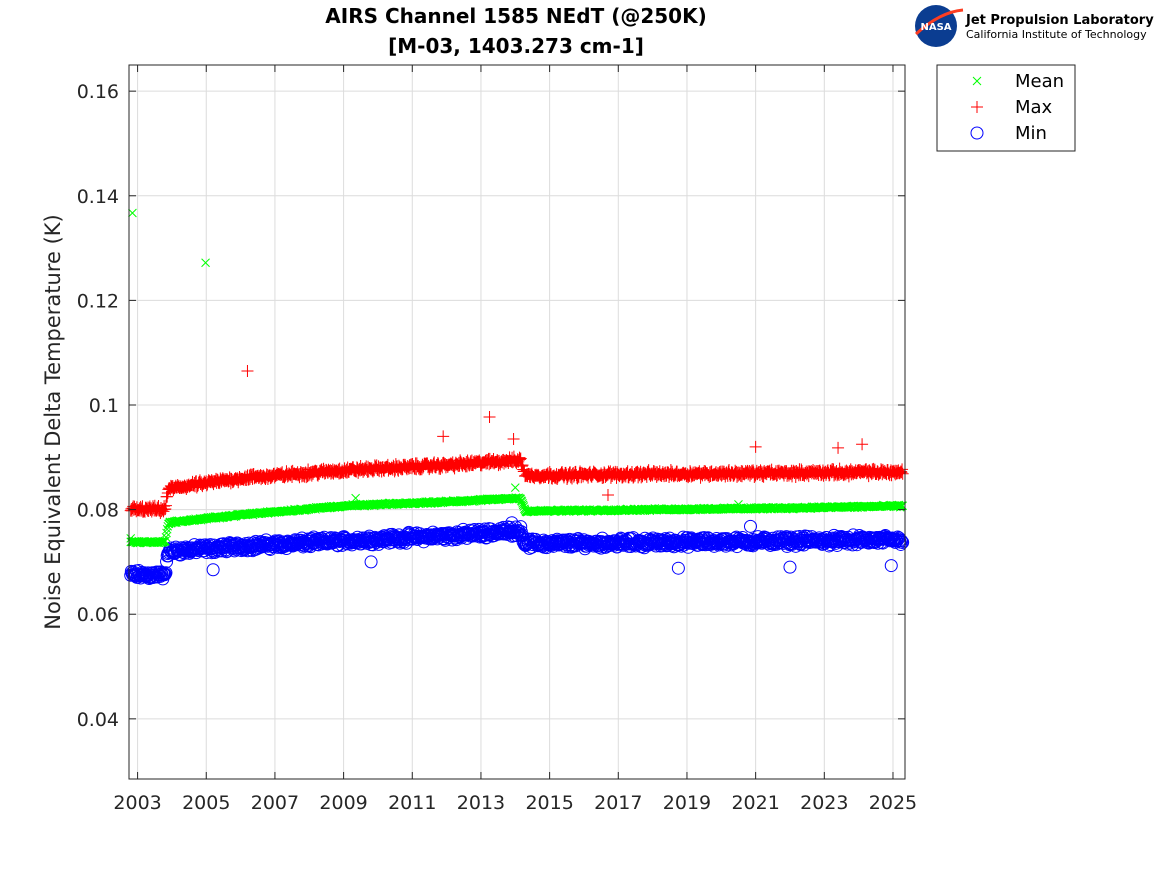 Image resolution: width=1167 pixels, height=875 pixels. Describe the element at coordinates (516, 46) in the screenshot. I see `chart-title-line-2: [M-03, 1403.273 cm-1]` at that location.